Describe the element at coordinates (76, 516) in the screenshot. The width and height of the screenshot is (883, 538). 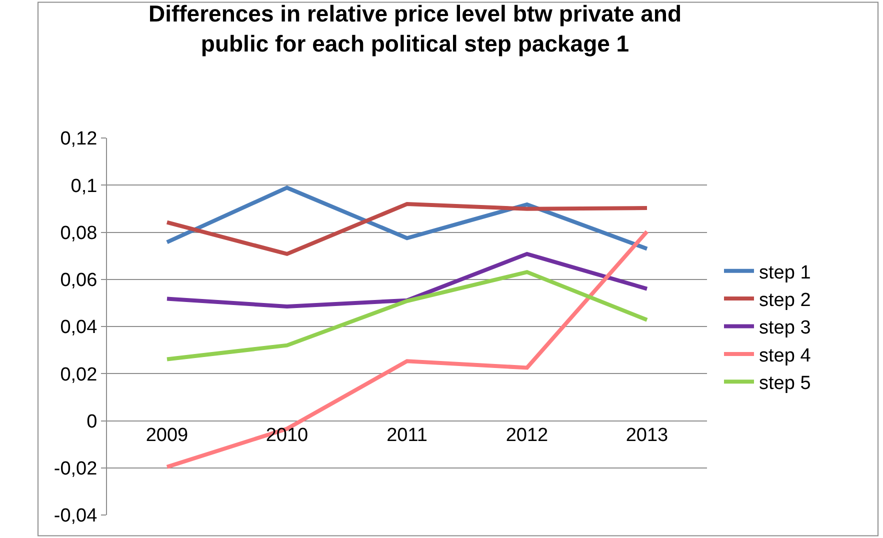
I see `y-tick-label: -0,04` at that location.